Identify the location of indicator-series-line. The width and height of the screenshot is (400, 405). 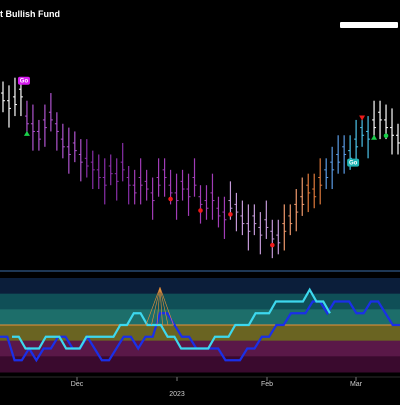
(171, 318).